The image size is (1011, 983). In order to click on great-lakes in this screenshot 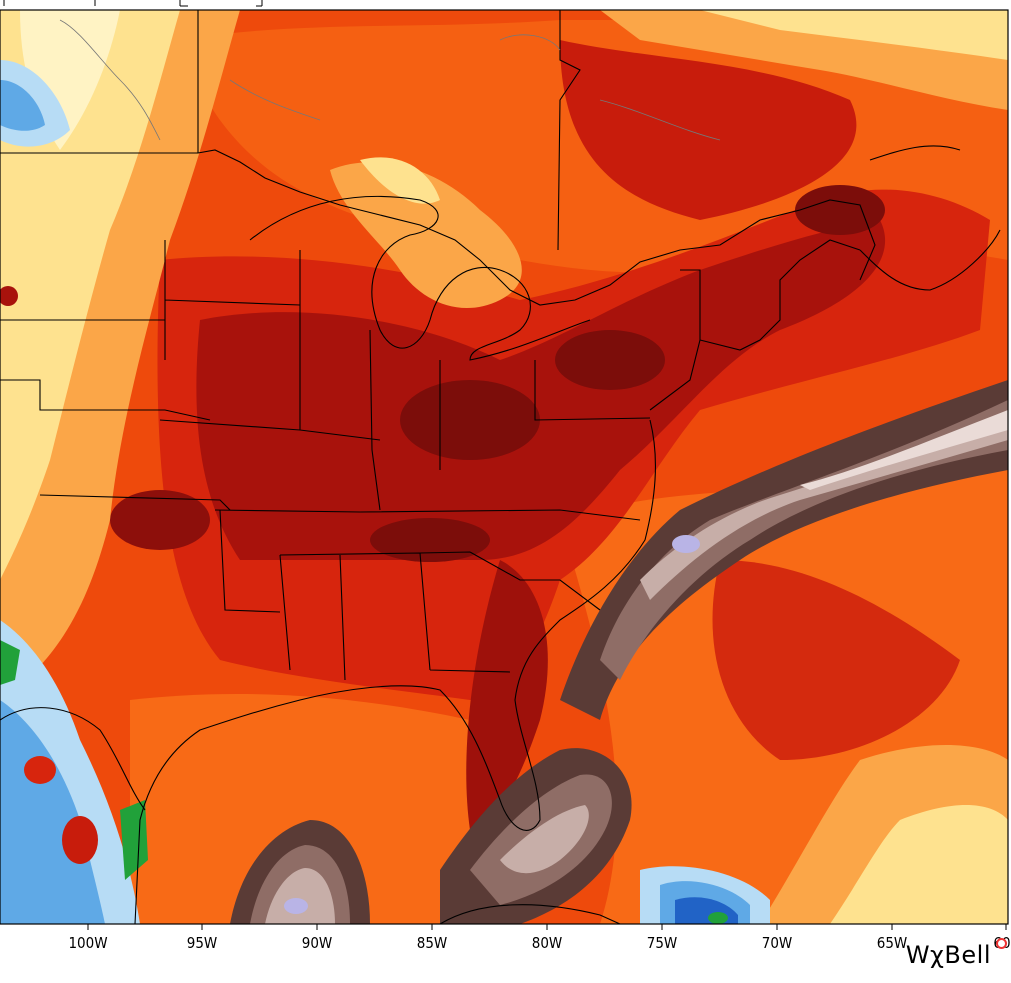, I will do `click(420, 278)`.